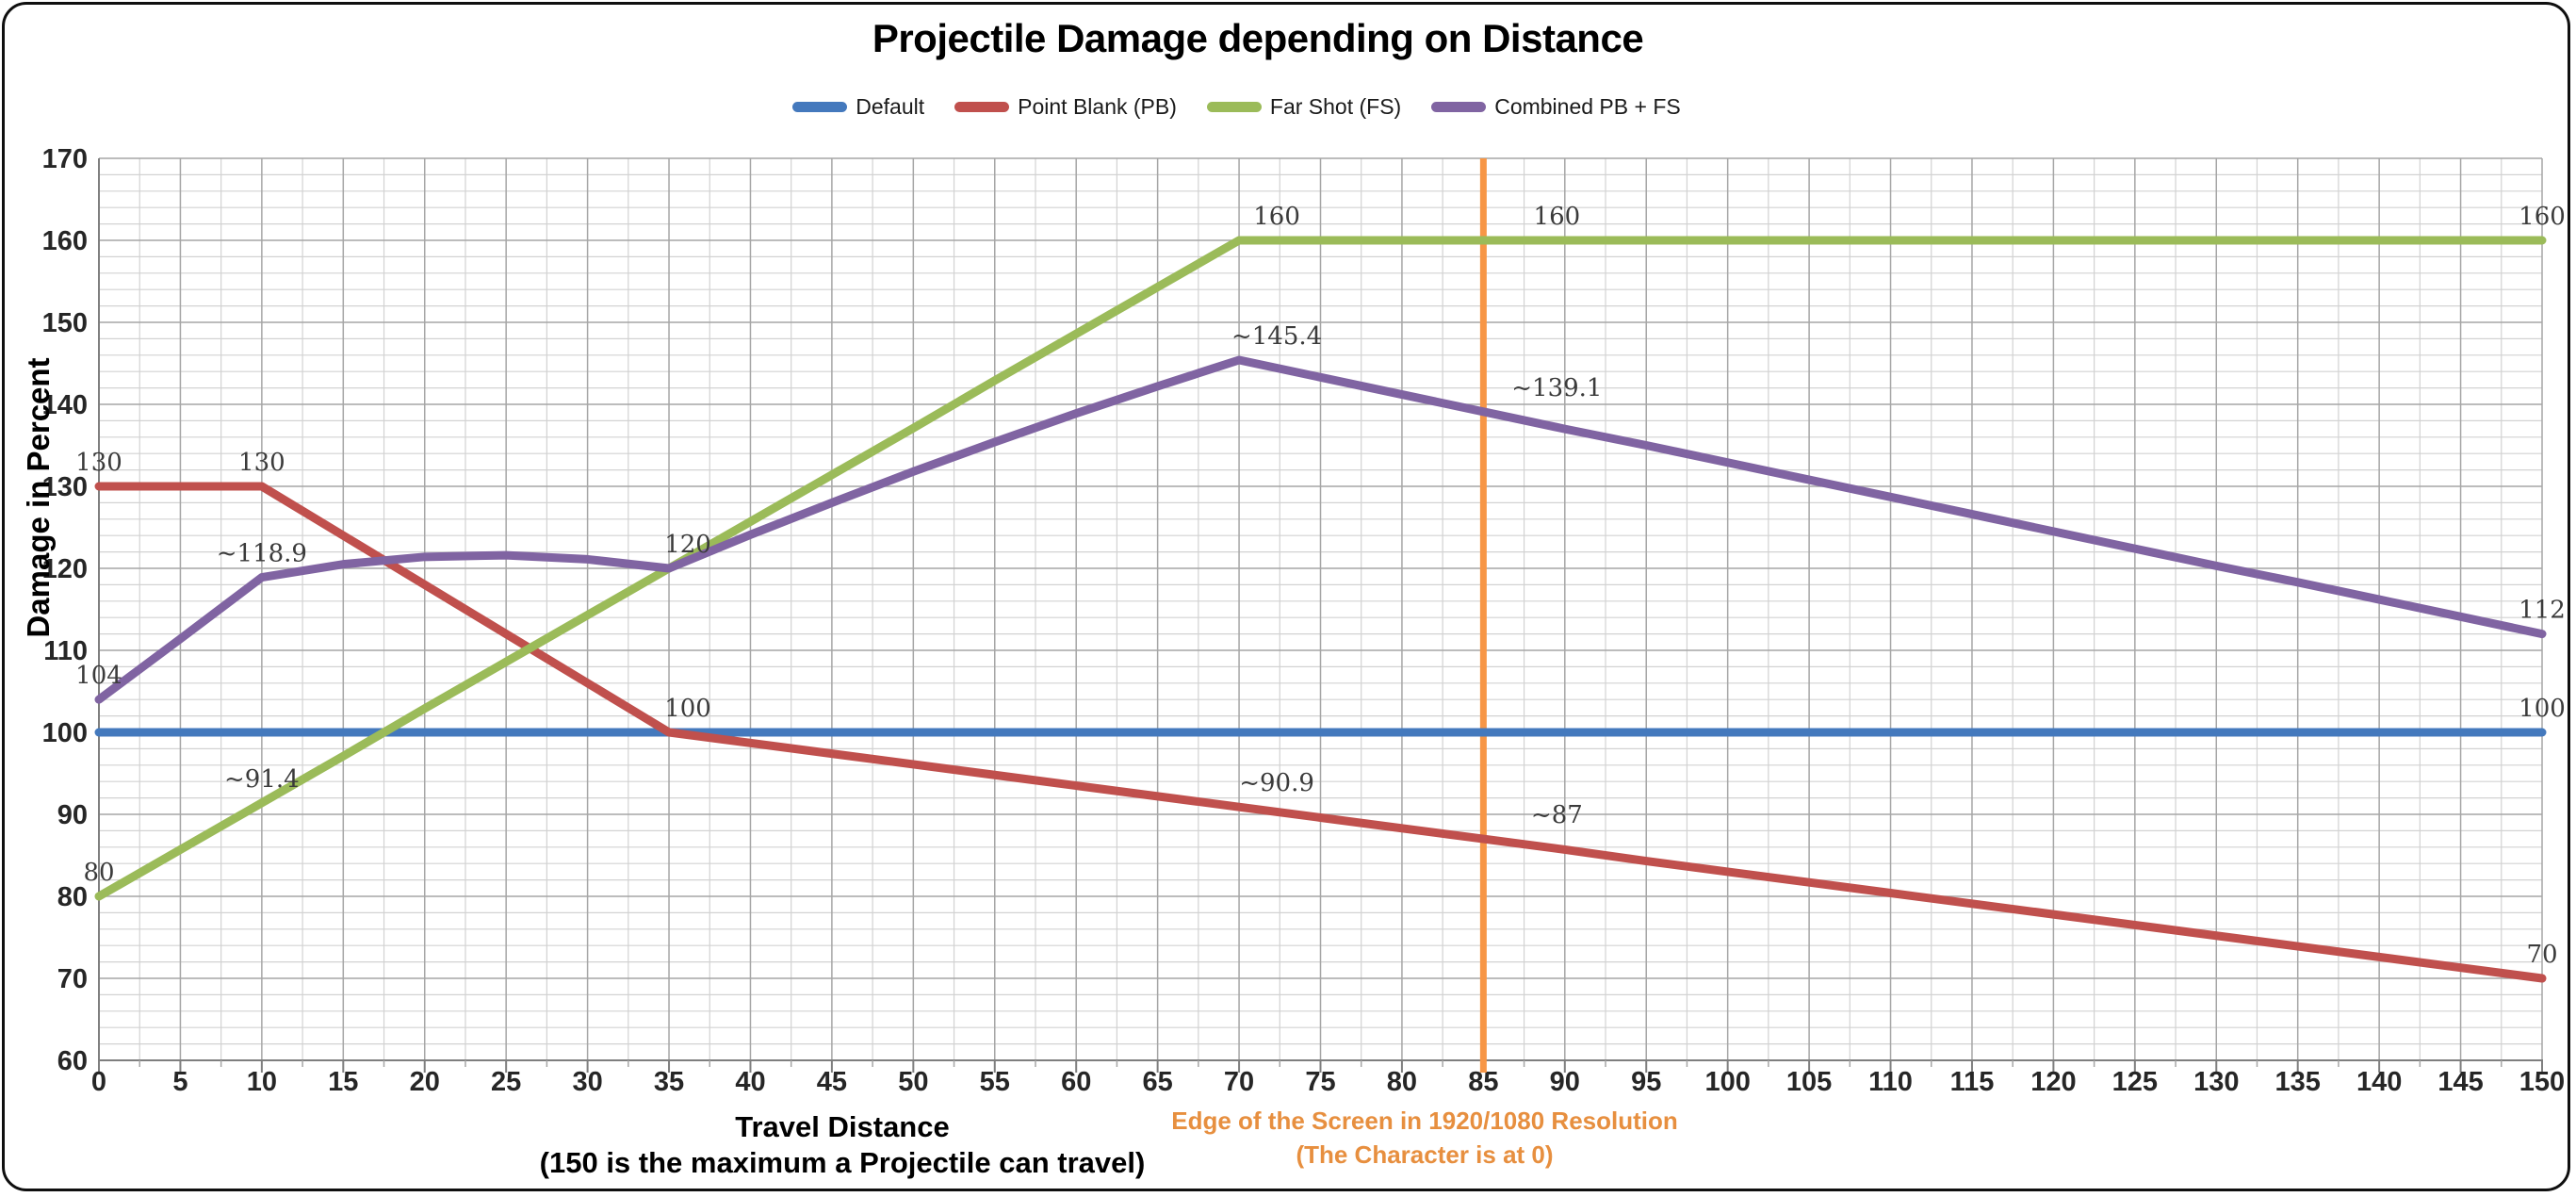 The height and width of the screenshot is (1197, 2576). Describe the element at coordinates (1258, 38) in the screenshot. I see `chart-title: Projectile Damage depending on Distance` at that location.